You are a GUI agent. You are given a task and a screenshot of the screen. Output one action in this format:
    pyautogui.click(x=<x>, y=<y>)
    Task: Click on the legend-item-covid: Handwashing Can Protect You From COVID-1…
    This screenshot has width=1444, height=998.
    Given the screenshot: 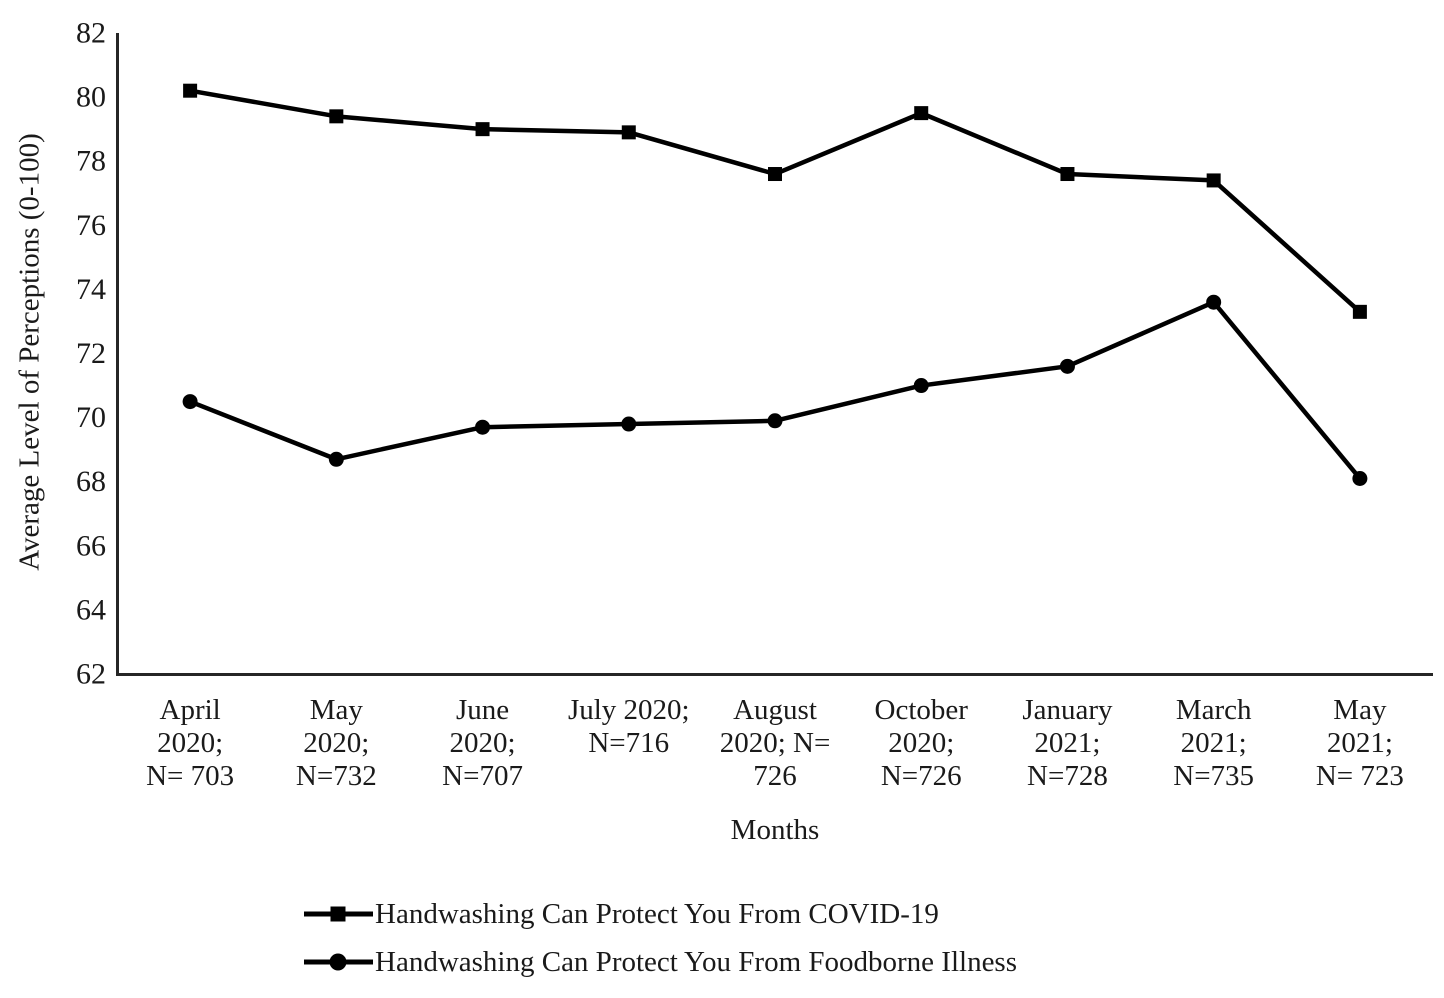 What is the action you would take?
    pyautogui.click(x=660, y=914)
    